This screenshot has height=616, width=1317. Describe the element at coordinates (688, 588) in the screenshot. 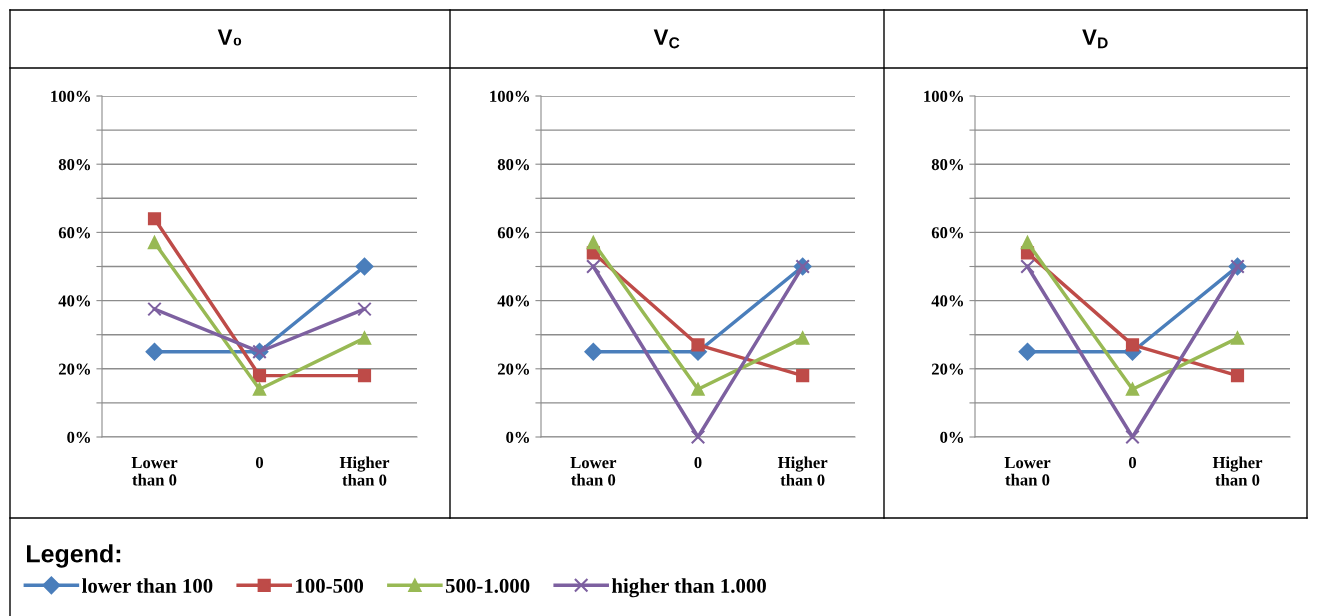

I see `legend-label: higher than 1.000` at that location.